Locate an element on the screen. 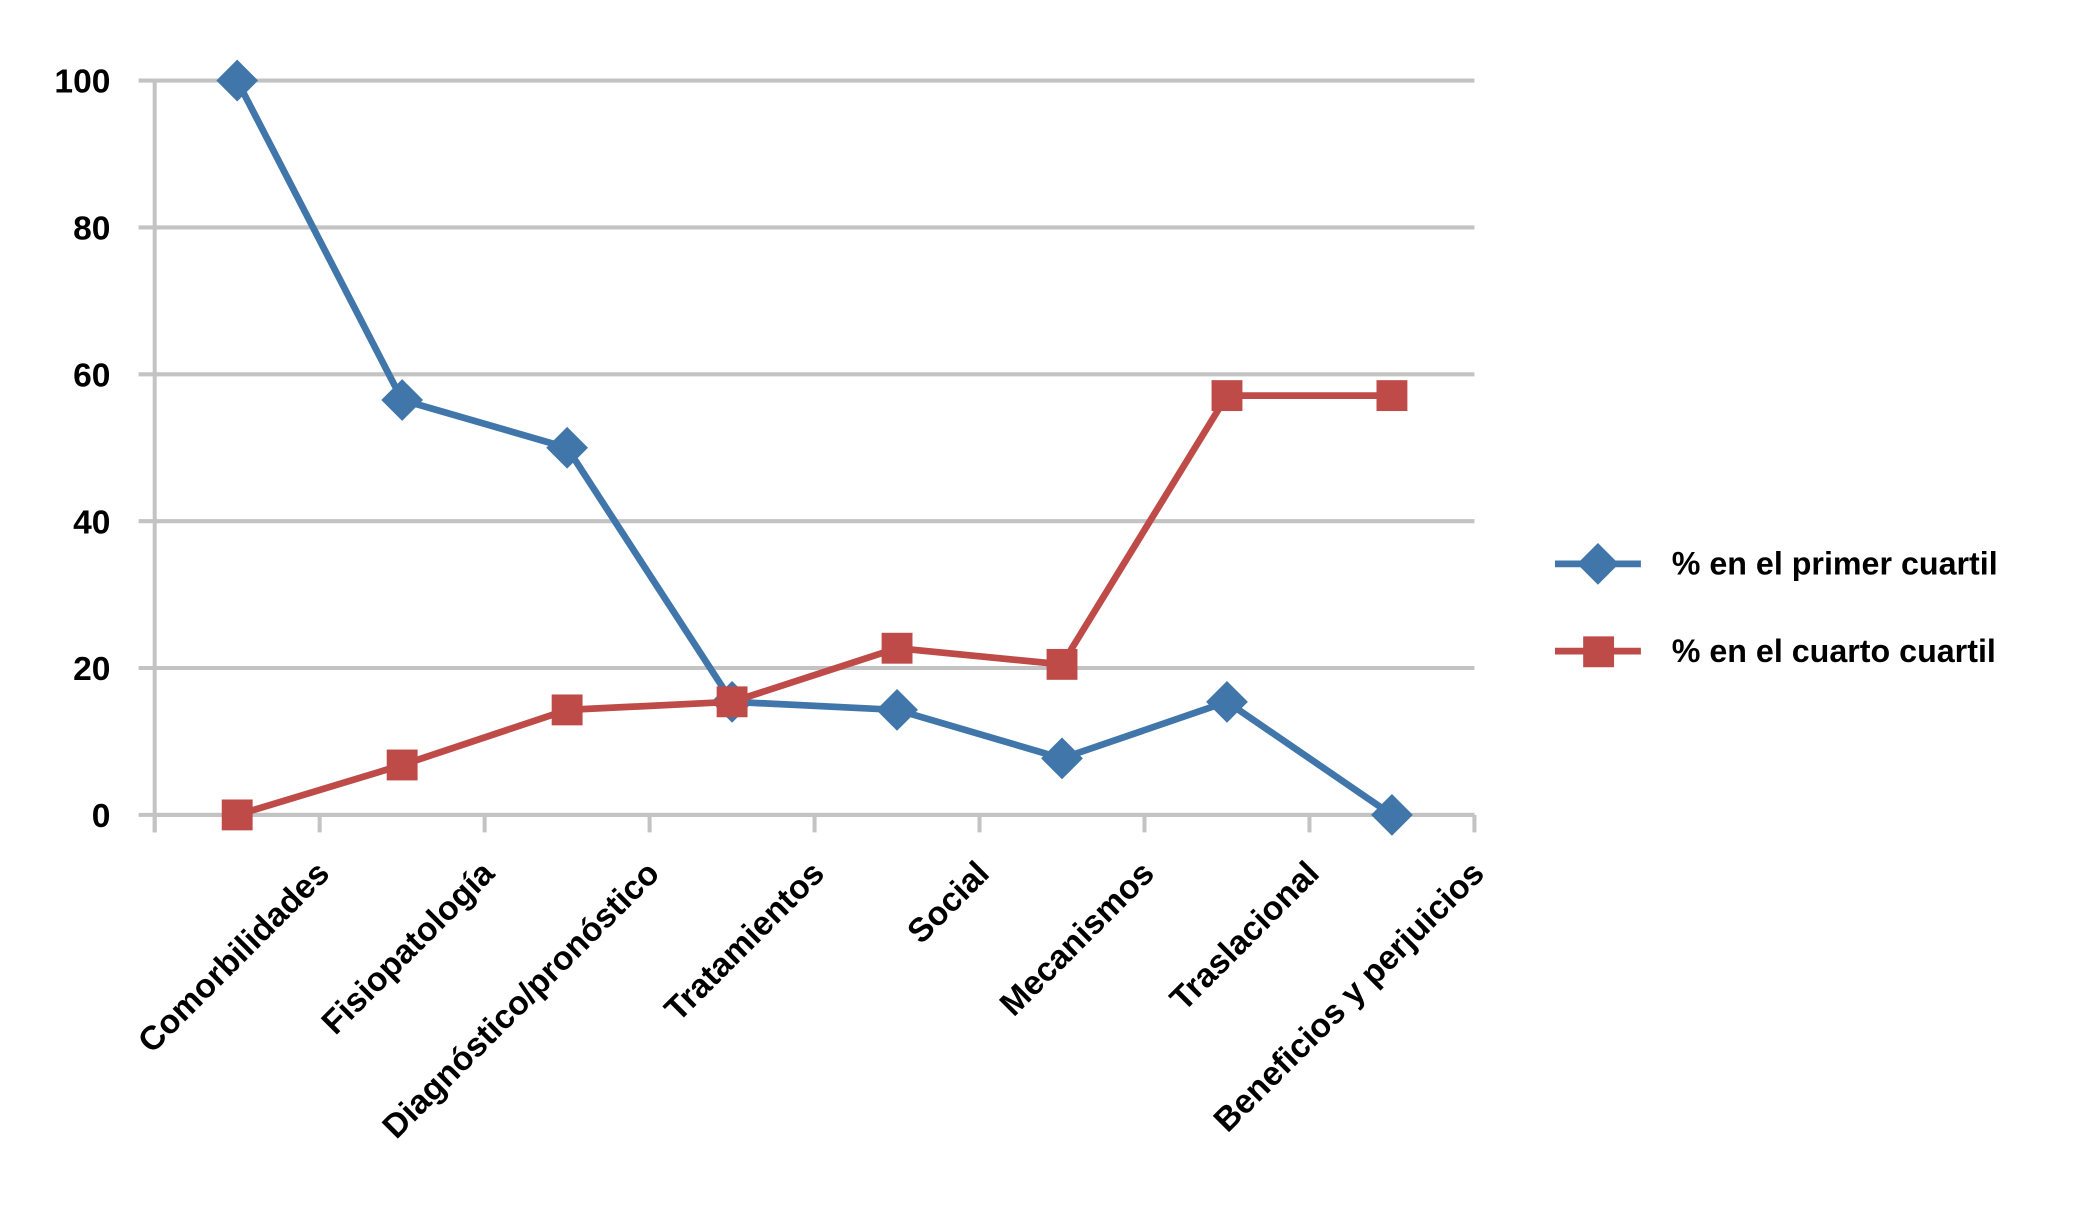 Image resolution: width=2095 pixels, height=1215 pixels. y-tick-label: 100 is located at coordinates (82, 82).